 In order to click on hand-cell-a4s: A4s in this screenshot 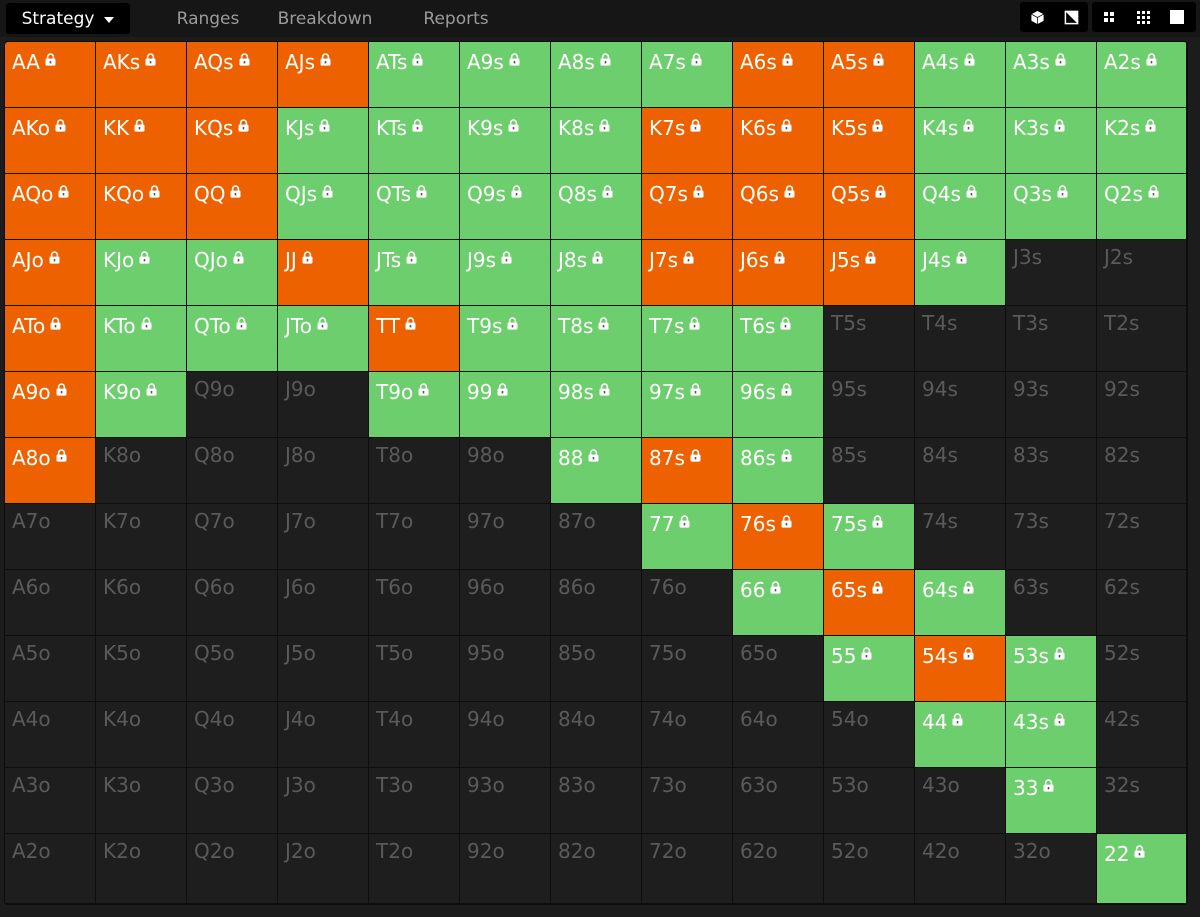, I will do `click(960, 75)`.